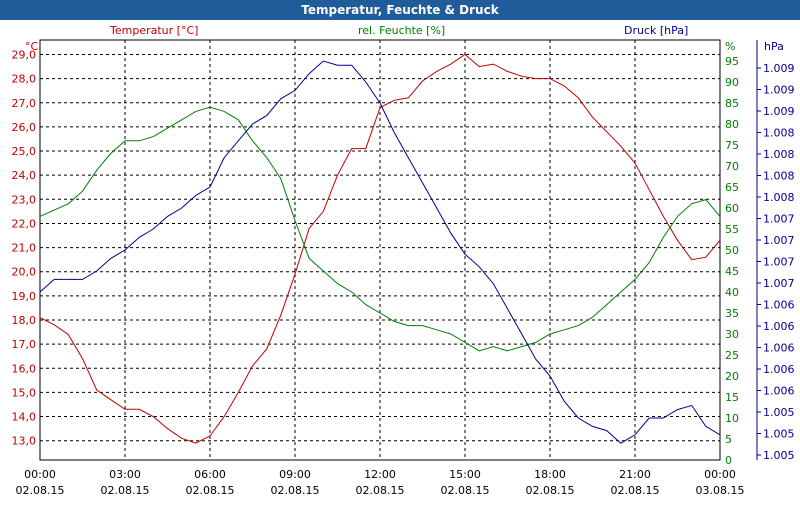  What do you see at coordinates (732, 61) in the screenshot?
I see `y-tick-humidity: 95` at bounding box center [732, 61].